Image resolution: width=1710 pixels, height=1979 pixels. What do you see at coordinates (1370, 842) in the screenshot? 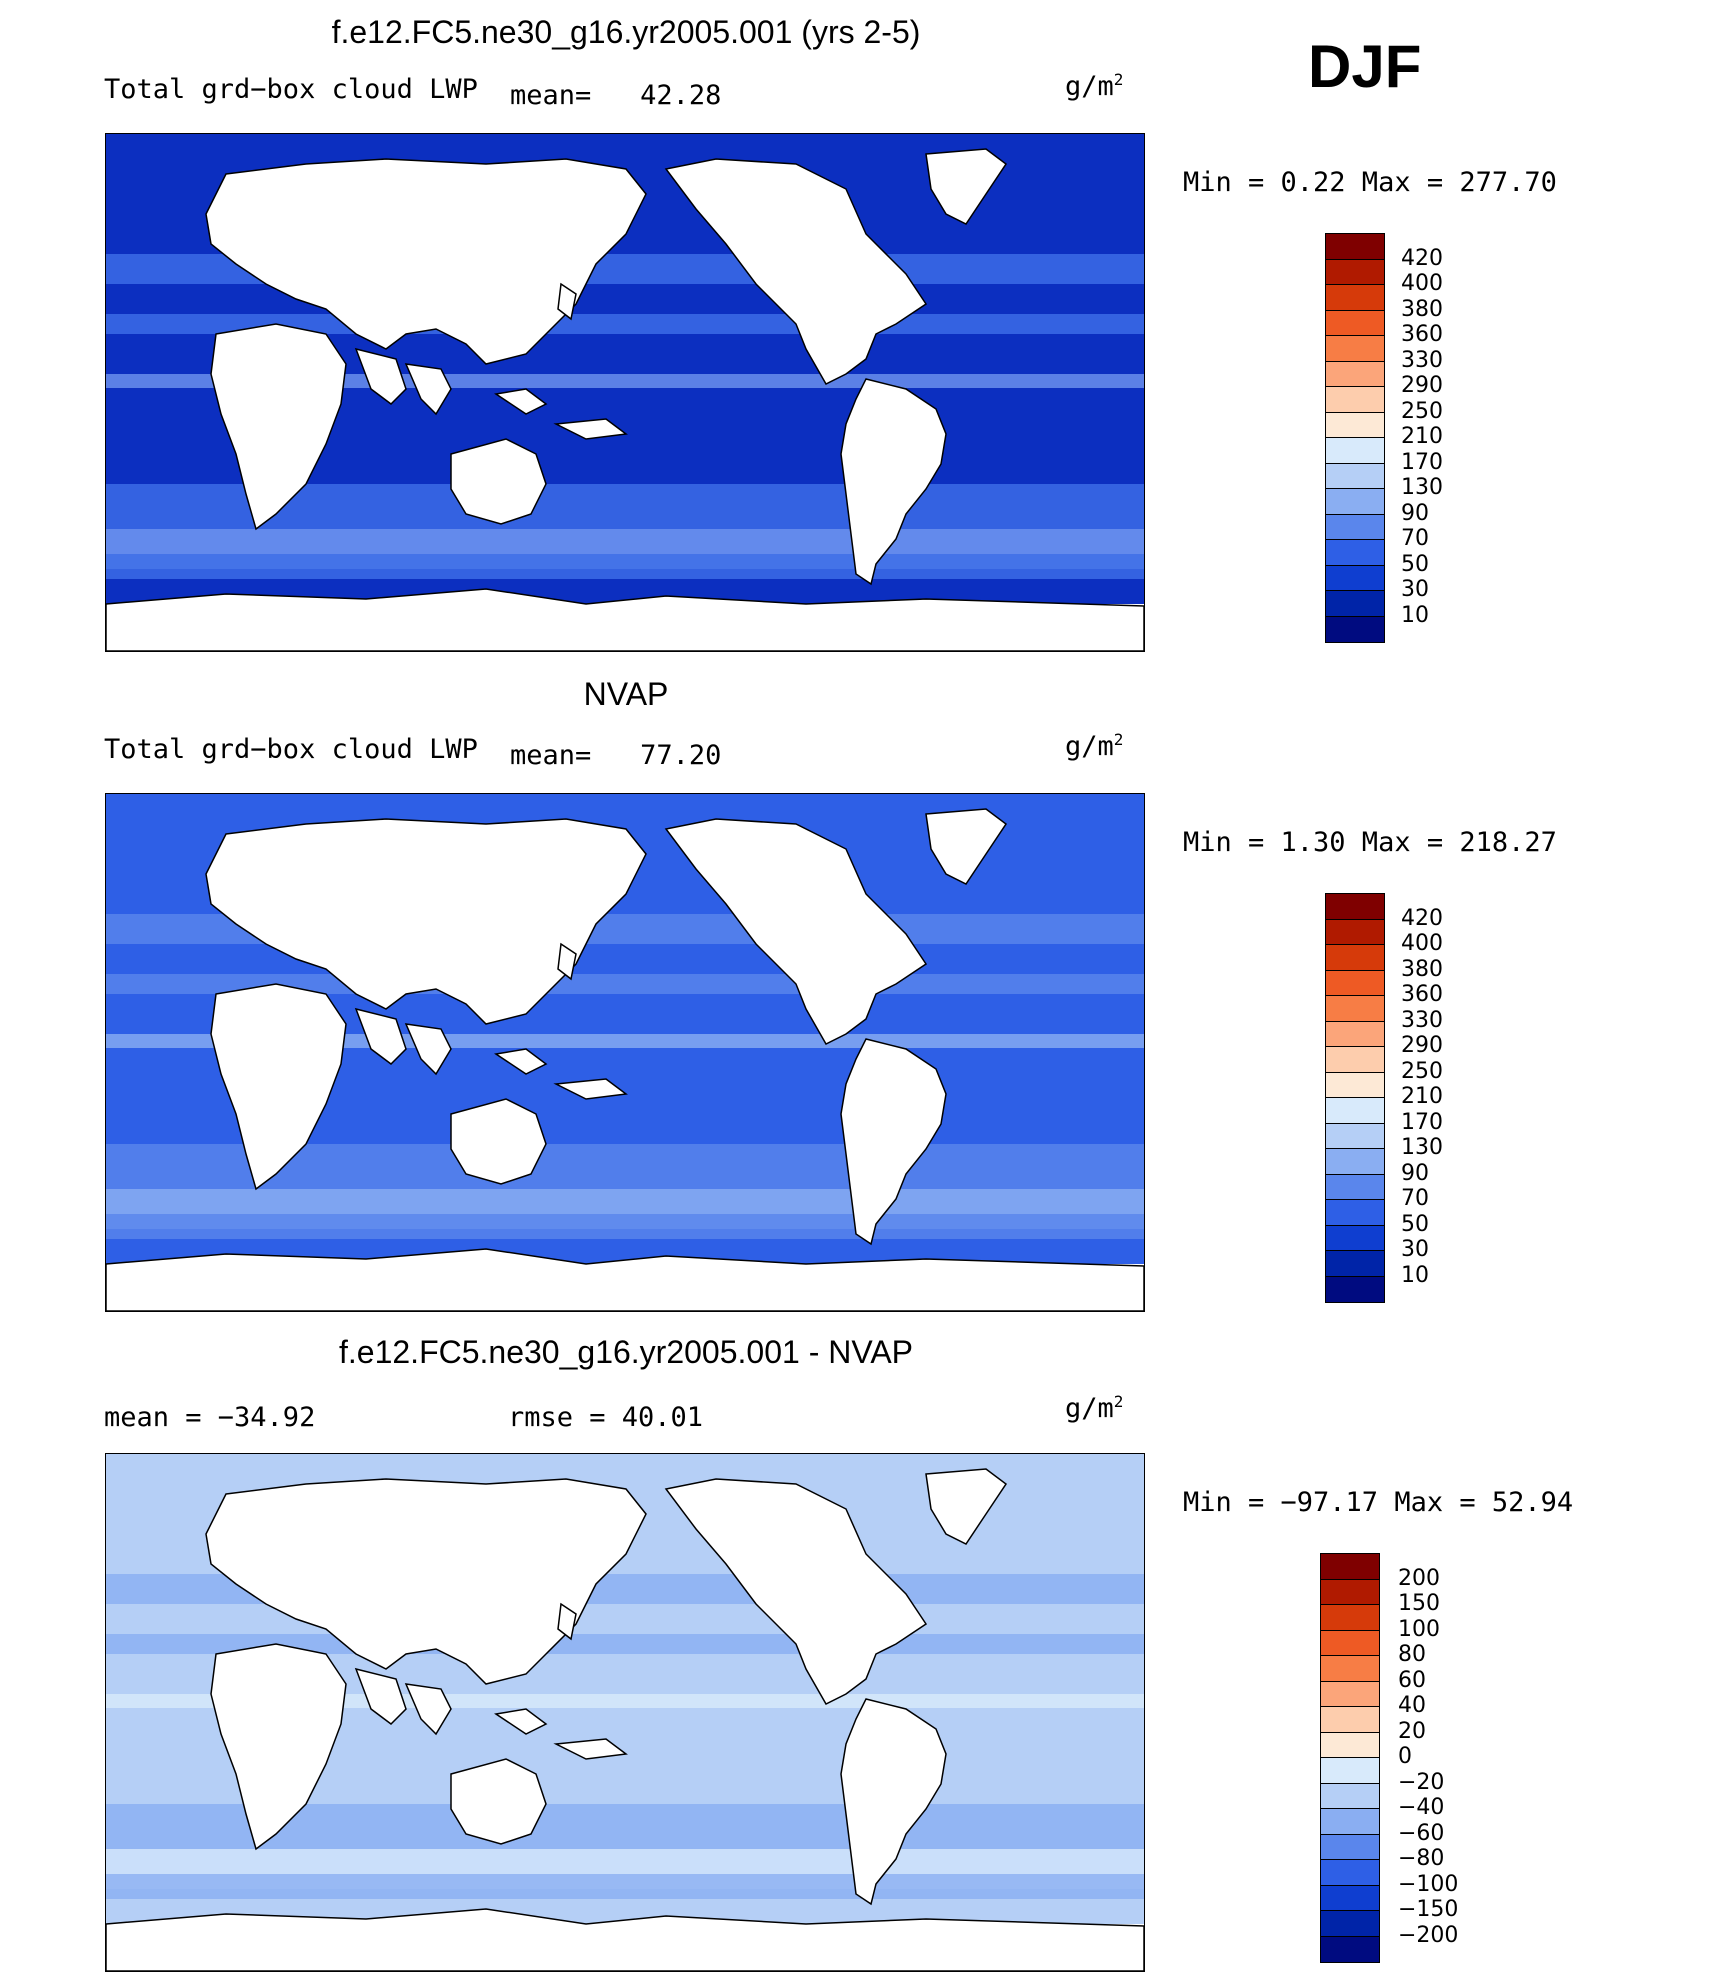
I see `panel2-minmax: Min = 1.30 Max = 218.27` at bounding box center [1370, 842].